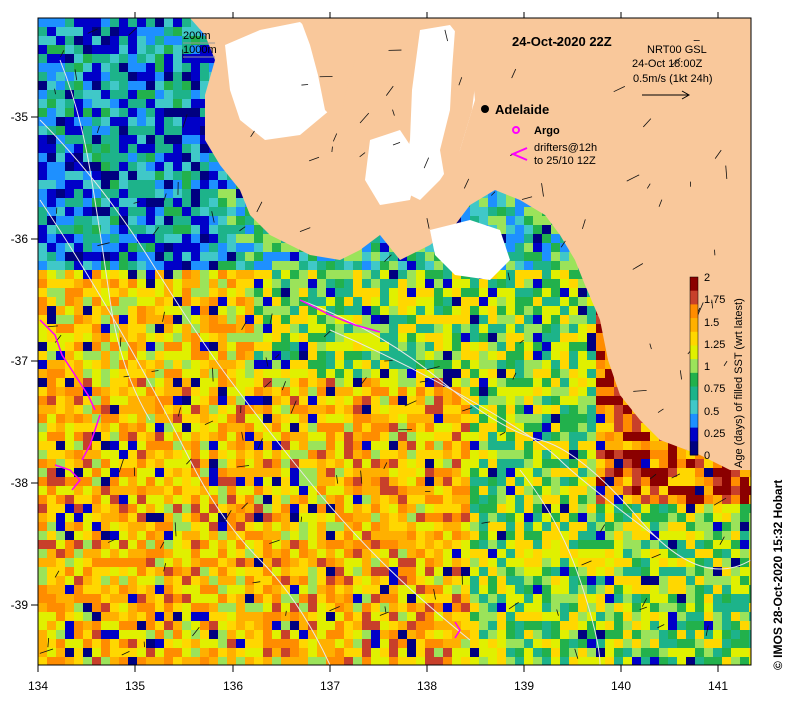 The width and height of the screenshot is (791, 705). What do you see at coordinates (20, 605) in the screenshot?
I see `lat-label: -39` at bounding box center [20, 605].